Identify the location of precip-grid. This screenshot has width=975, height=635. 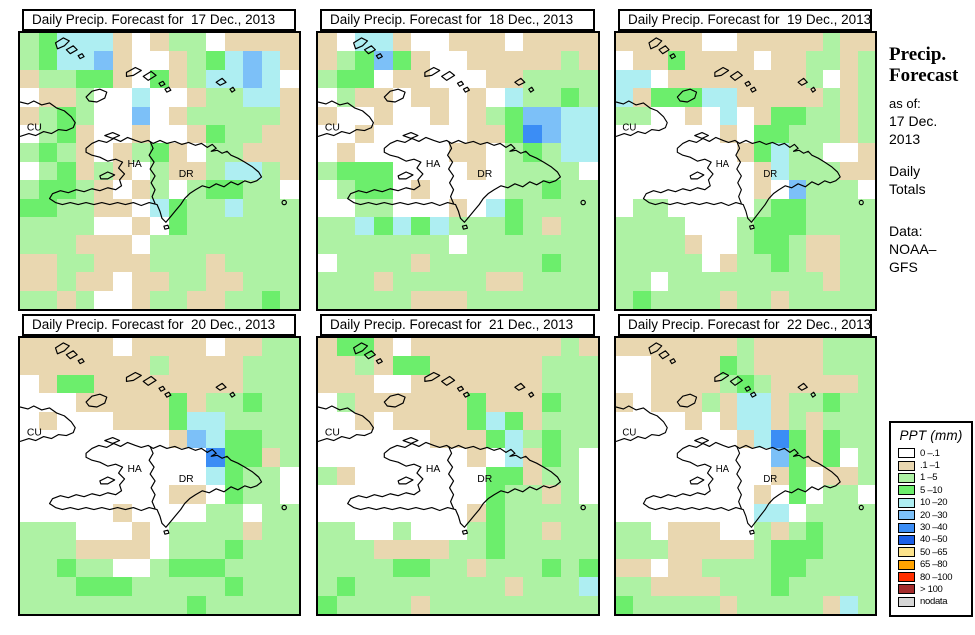
(458, 171).